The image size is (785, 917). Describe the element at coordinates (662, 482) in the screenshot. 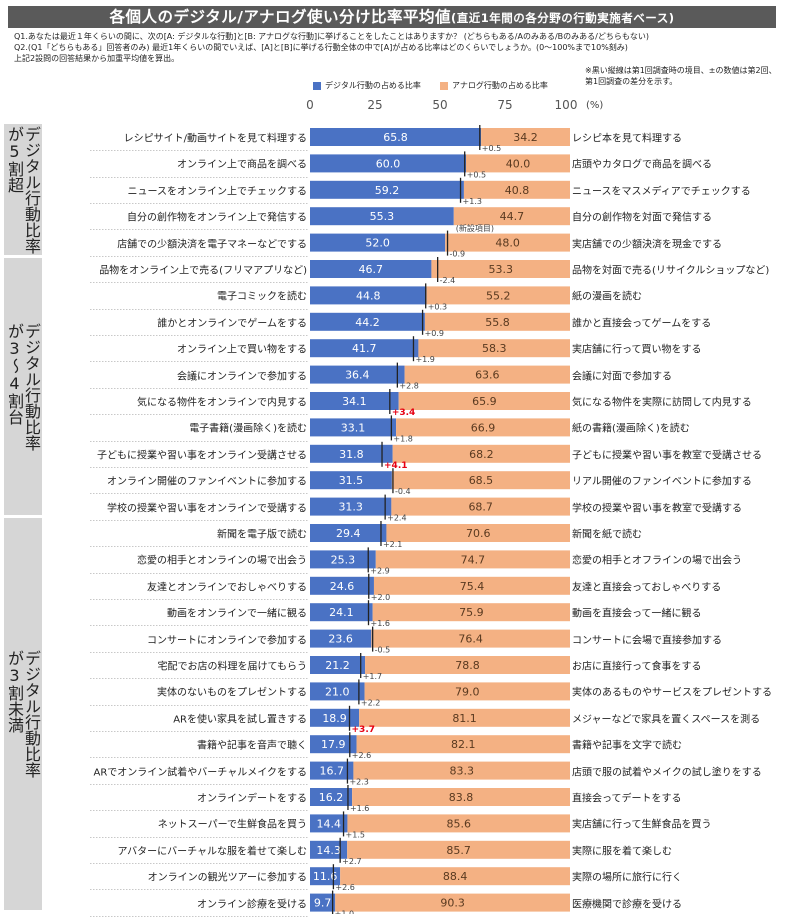

I see `analog-activity-label: リアル開催のファンイベントに参加する` at that location.